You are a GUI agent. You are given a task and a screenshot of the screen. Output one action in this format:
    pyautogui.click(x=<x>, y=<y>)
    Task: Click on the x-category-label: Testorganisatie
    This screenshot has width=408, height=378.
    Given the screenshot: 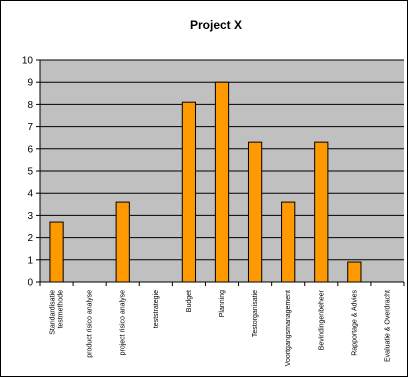 What is the action you would take?
    pyautogui.click(x=255, y=313)
    